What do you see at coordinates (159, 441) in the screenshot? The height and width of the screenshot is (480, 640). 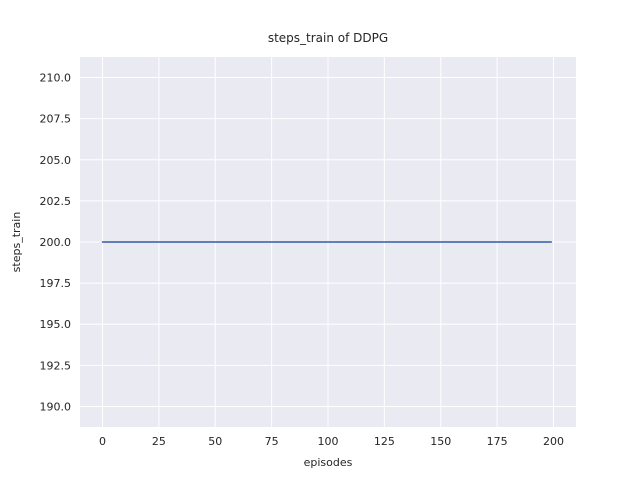 I see `x-tick-label: 25` at bounding box center [159, 441].